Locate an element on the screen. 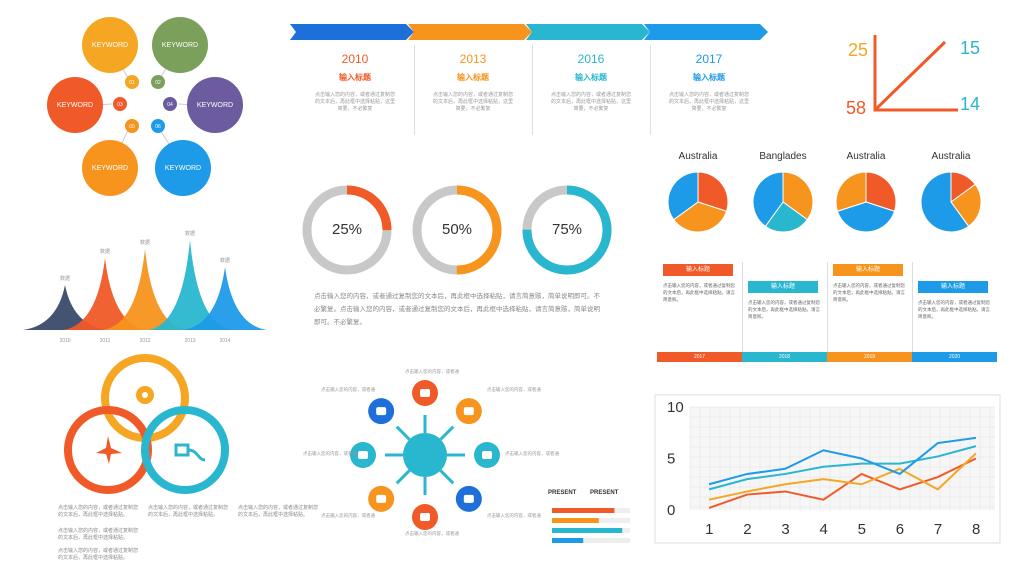 The height and width of the screenshot is (576, 1024). donut-label: 75% is located at coordinates (567, 229).